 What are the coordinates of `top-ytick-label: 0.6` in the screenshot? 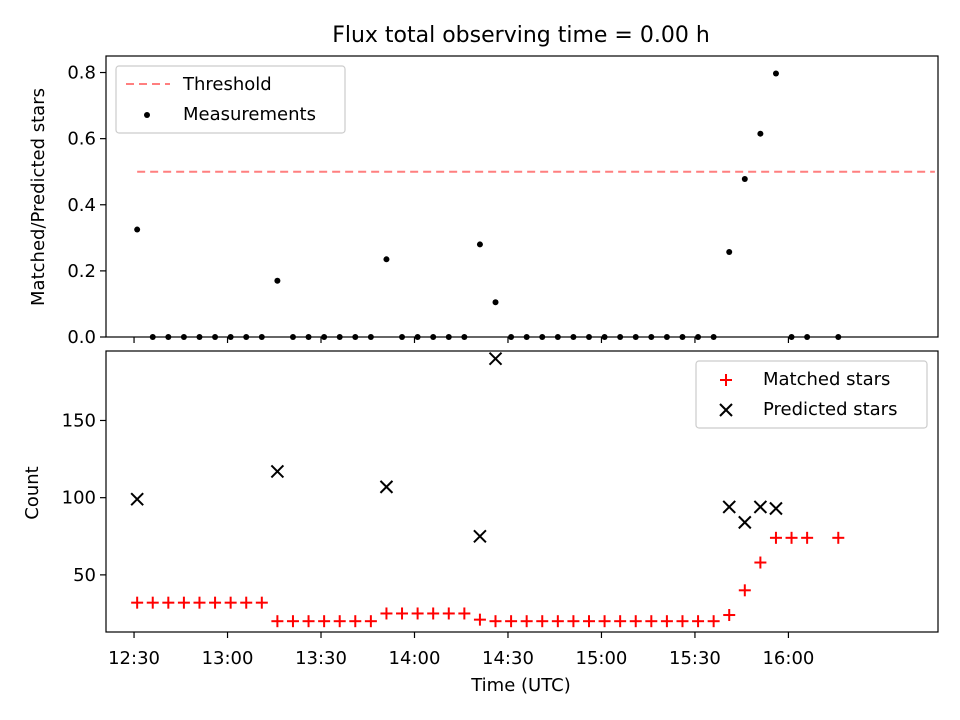 It's located at (81, 139).